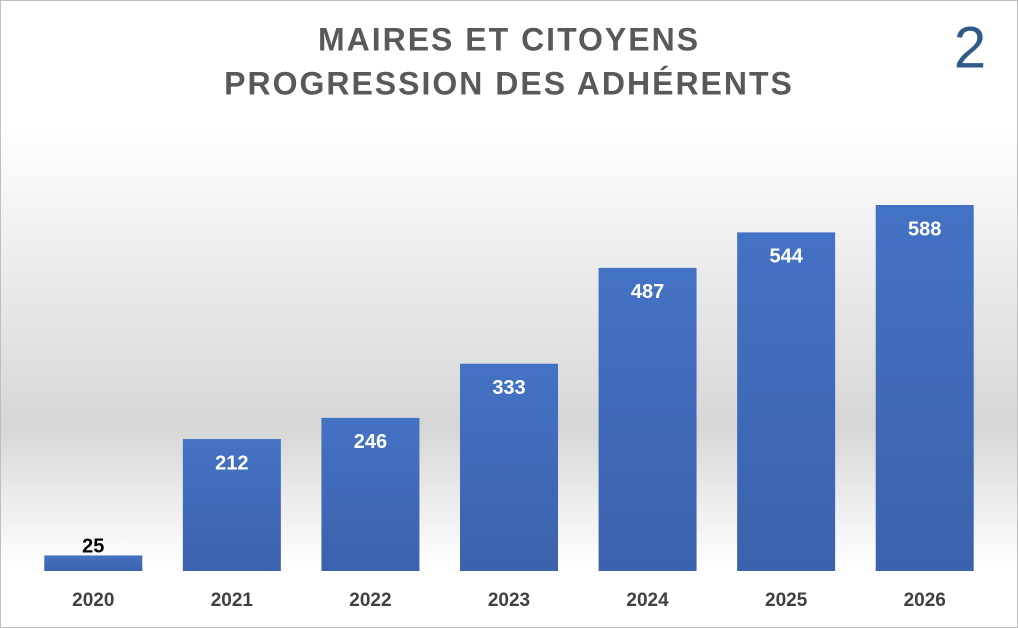  Describe the element at coordinates (786, 257) in the screenshot. I see `data-label: 544` at that location.